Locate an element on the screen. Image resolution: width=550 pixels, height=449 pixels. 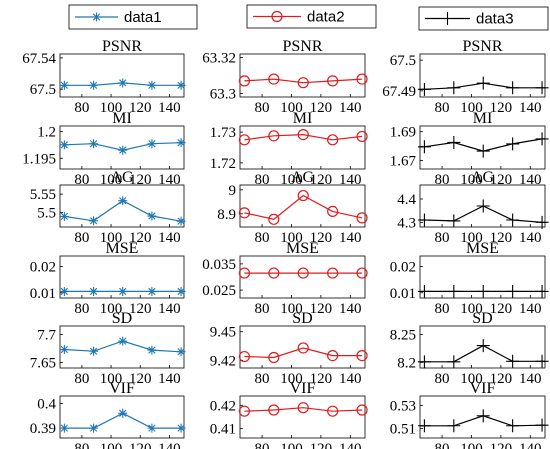
y-tick-label: 0.035 is located at coordinates (219, 265).